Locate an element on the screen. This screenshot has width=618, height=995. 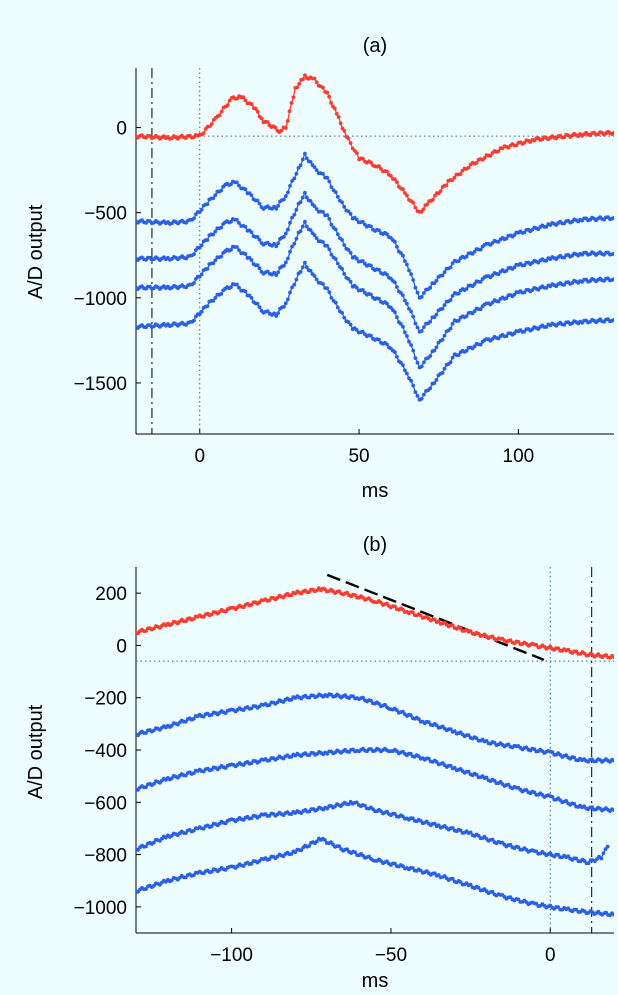
x-tick-label: 50 is located at coordinates (358, 456).